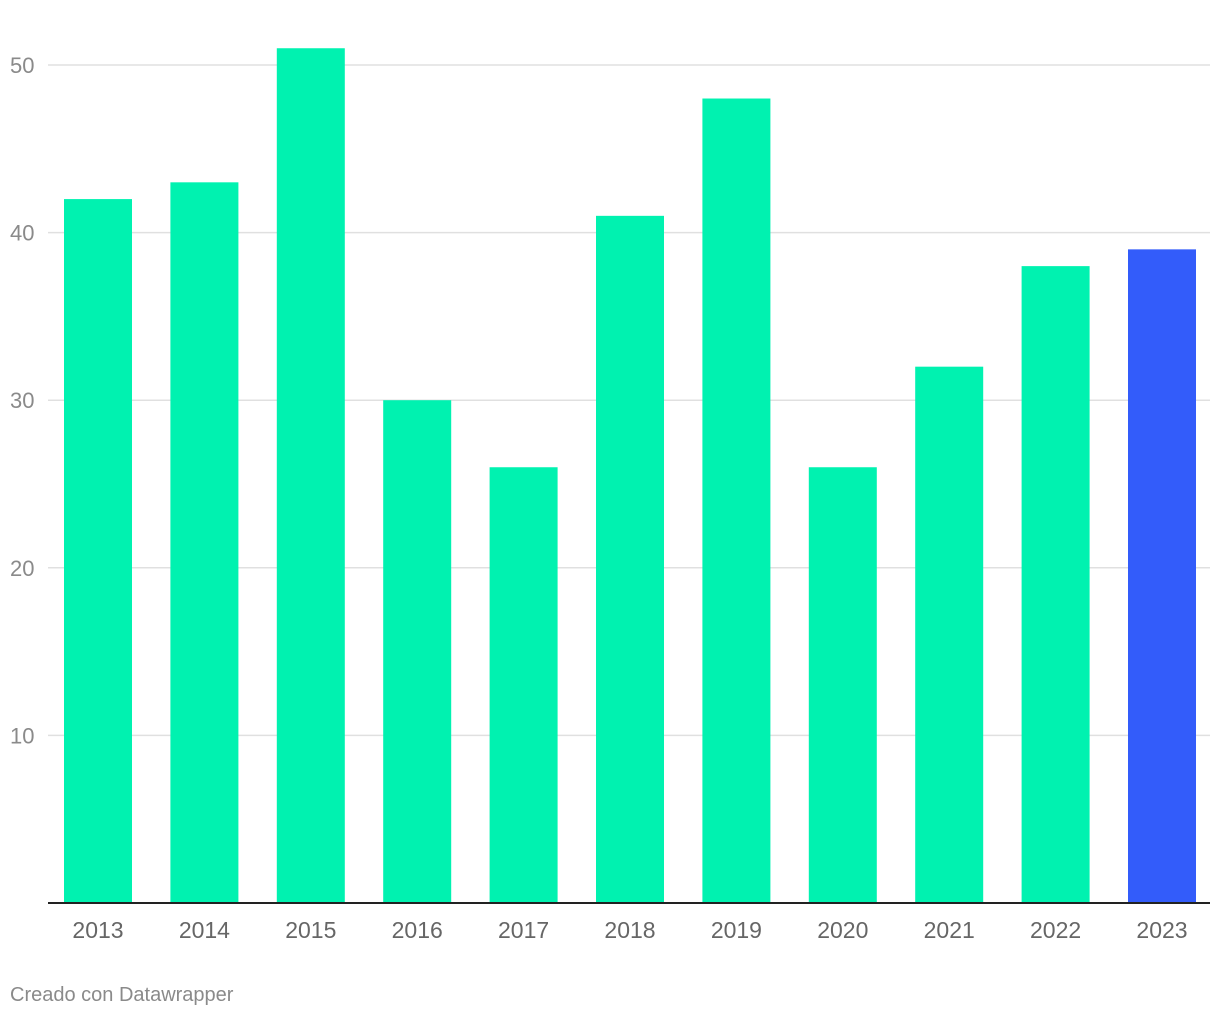 Image resolution: width=1220 pixels, height=1020 pixels. I want to click on x-tick-label-2015: 2015, so click(310, 930).